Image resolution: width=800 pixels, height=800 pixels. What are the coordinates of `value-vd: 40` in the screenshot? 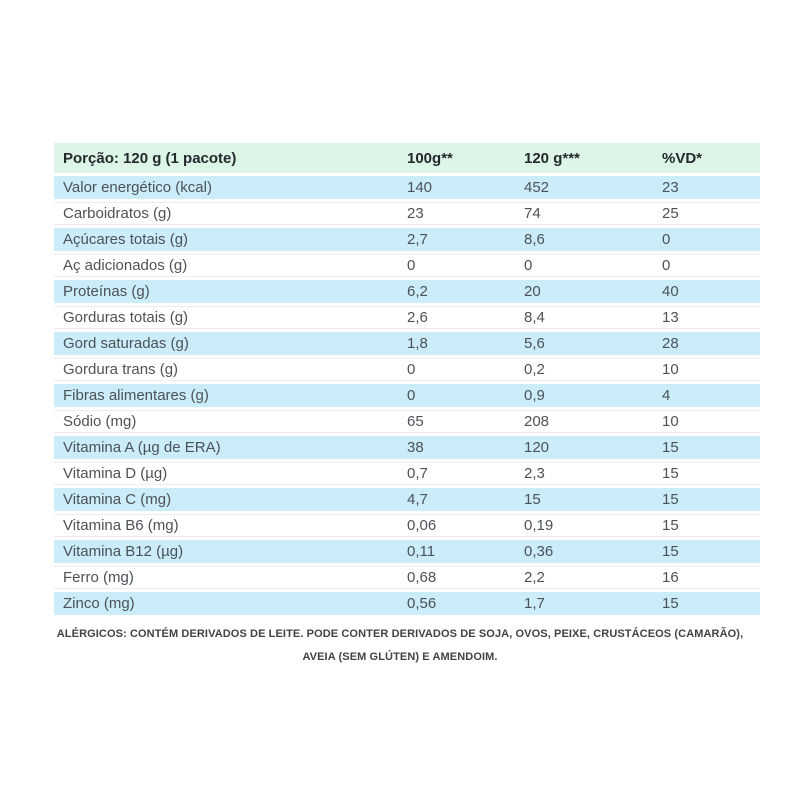 It's located at (711, 291).